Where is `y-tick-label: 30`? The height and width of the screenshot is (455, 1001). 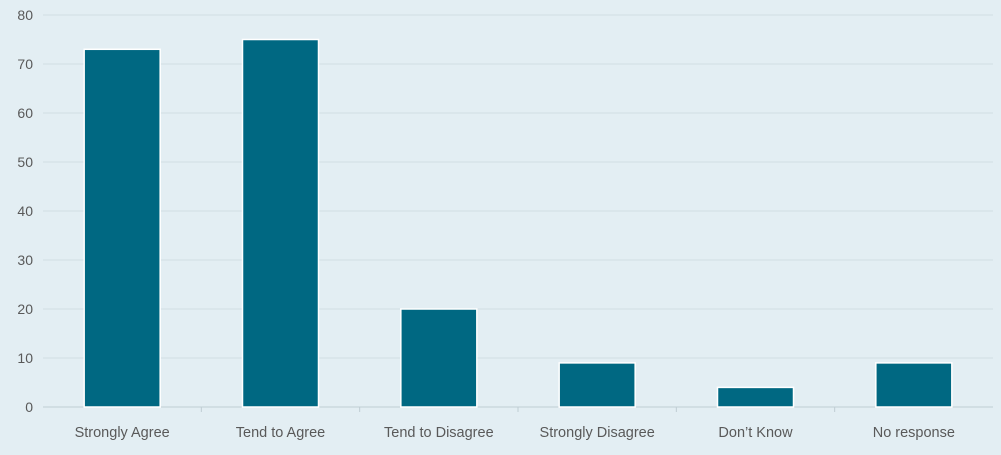
y-tick-label: 30 is located at coordinates (25, 260).